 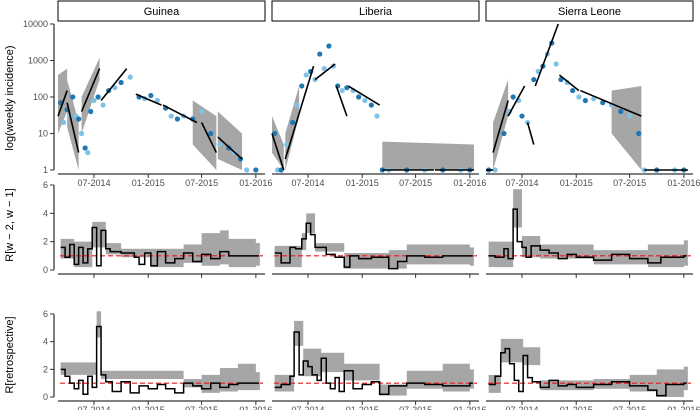 I want to click on y-axes: 1 10 100 1000 10000 0 2 4 6 0 2 4 6, so click(x=39, y=210).